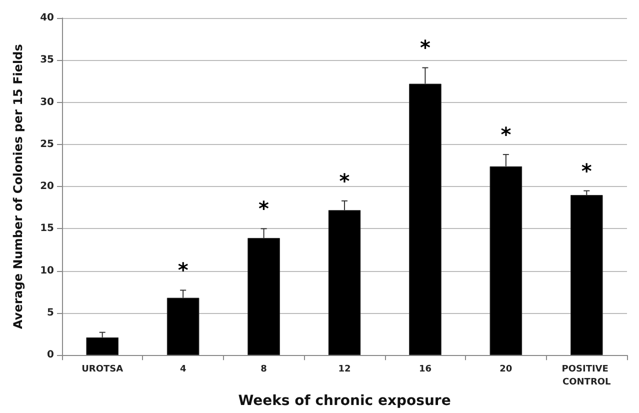 The image size is (639, 413). I want to click on y-axis-title: Average Number of Colonies per 15 Fields, so click(18, 186).